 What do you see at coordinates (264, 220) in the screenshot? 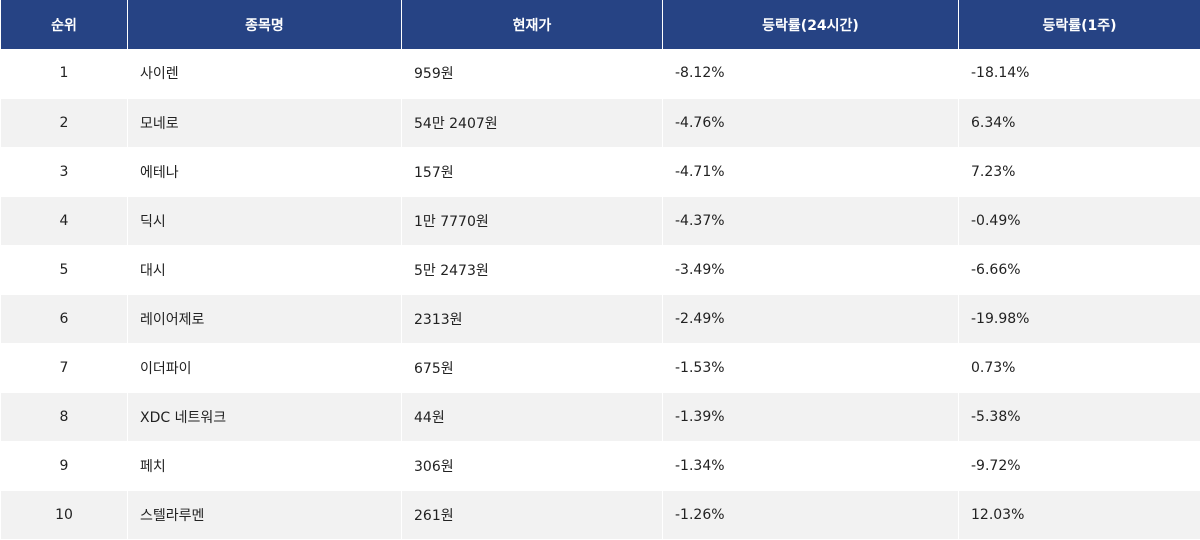
I see `name-cell: 딕시` at bounding box center [264, 220].